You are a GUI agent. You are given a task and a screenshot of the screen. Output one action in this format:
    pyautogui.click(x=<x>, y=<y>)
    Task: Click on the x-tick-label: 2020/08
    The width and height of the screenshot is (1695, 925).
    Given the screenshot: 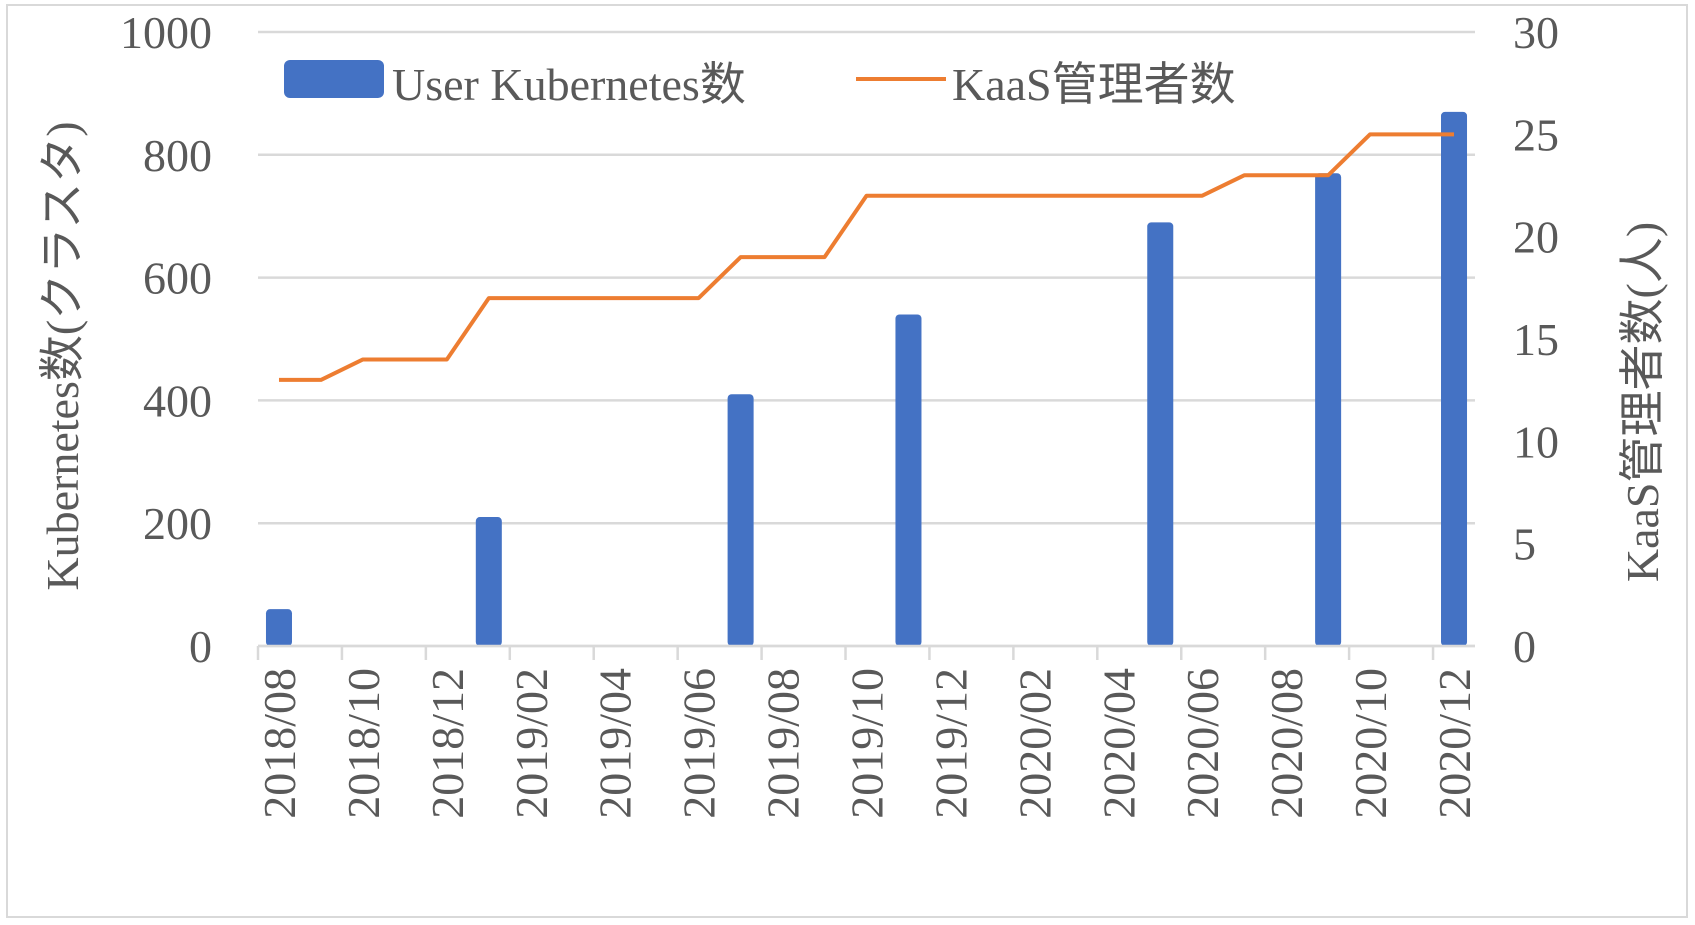 What is the action you would take?
    pyautogui.click(x=1286, y=743)
    